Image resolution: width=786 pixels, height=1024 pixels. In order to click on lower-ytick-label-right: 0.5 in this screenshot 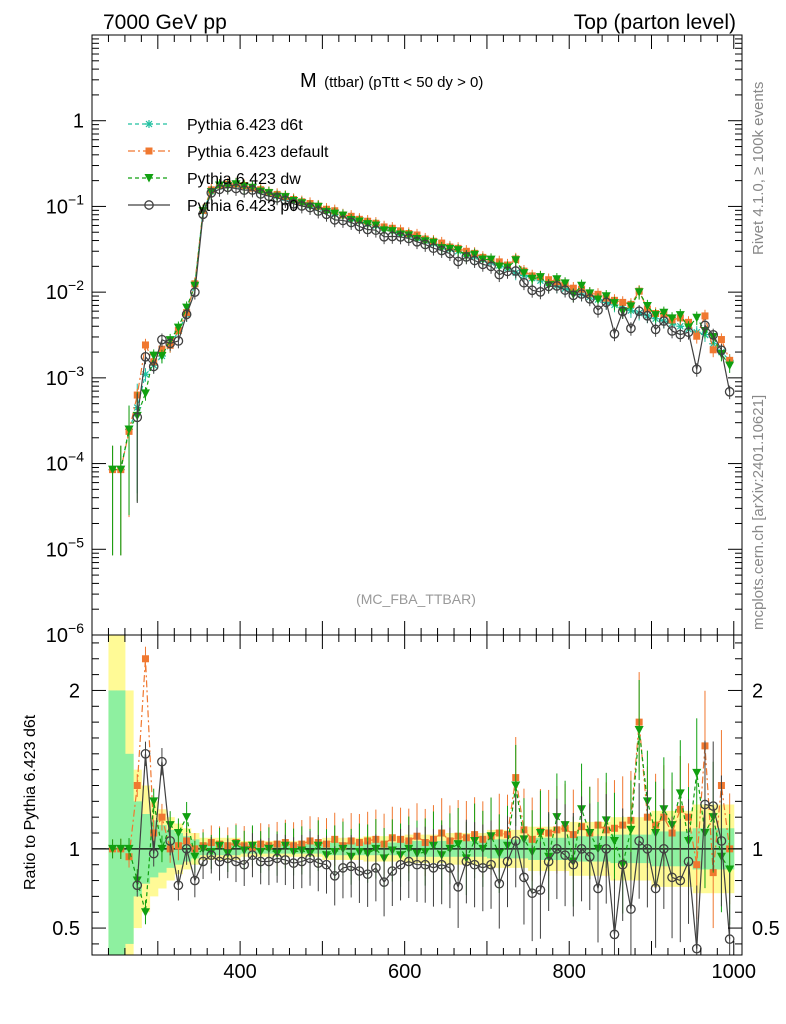, I will do `click(766, 929)`.